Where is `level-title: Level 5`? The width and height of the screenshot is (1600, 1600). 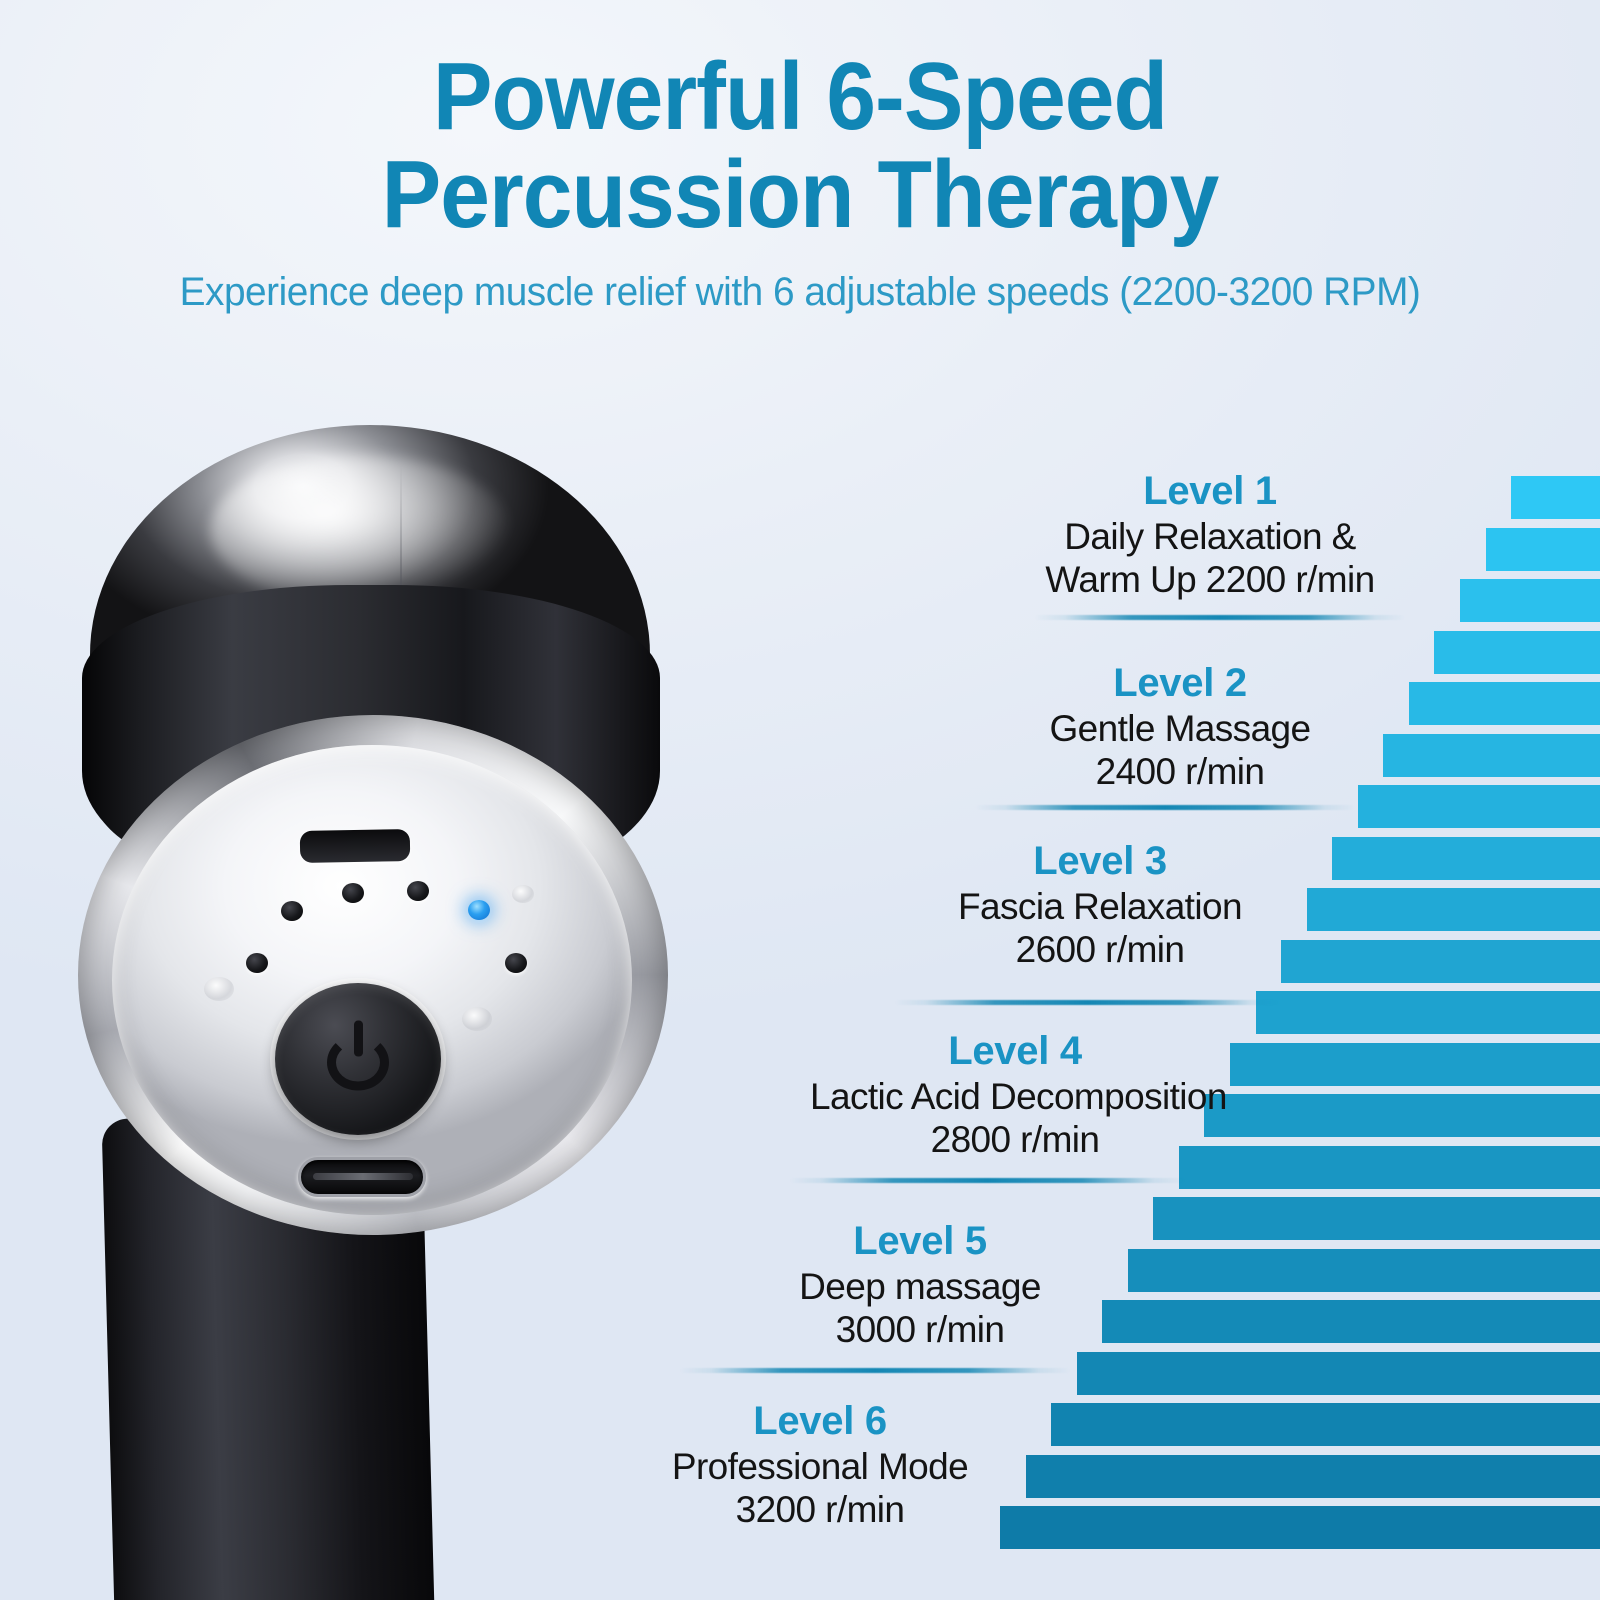 level-title: Level 5 is located at coordinates (920, 1241).